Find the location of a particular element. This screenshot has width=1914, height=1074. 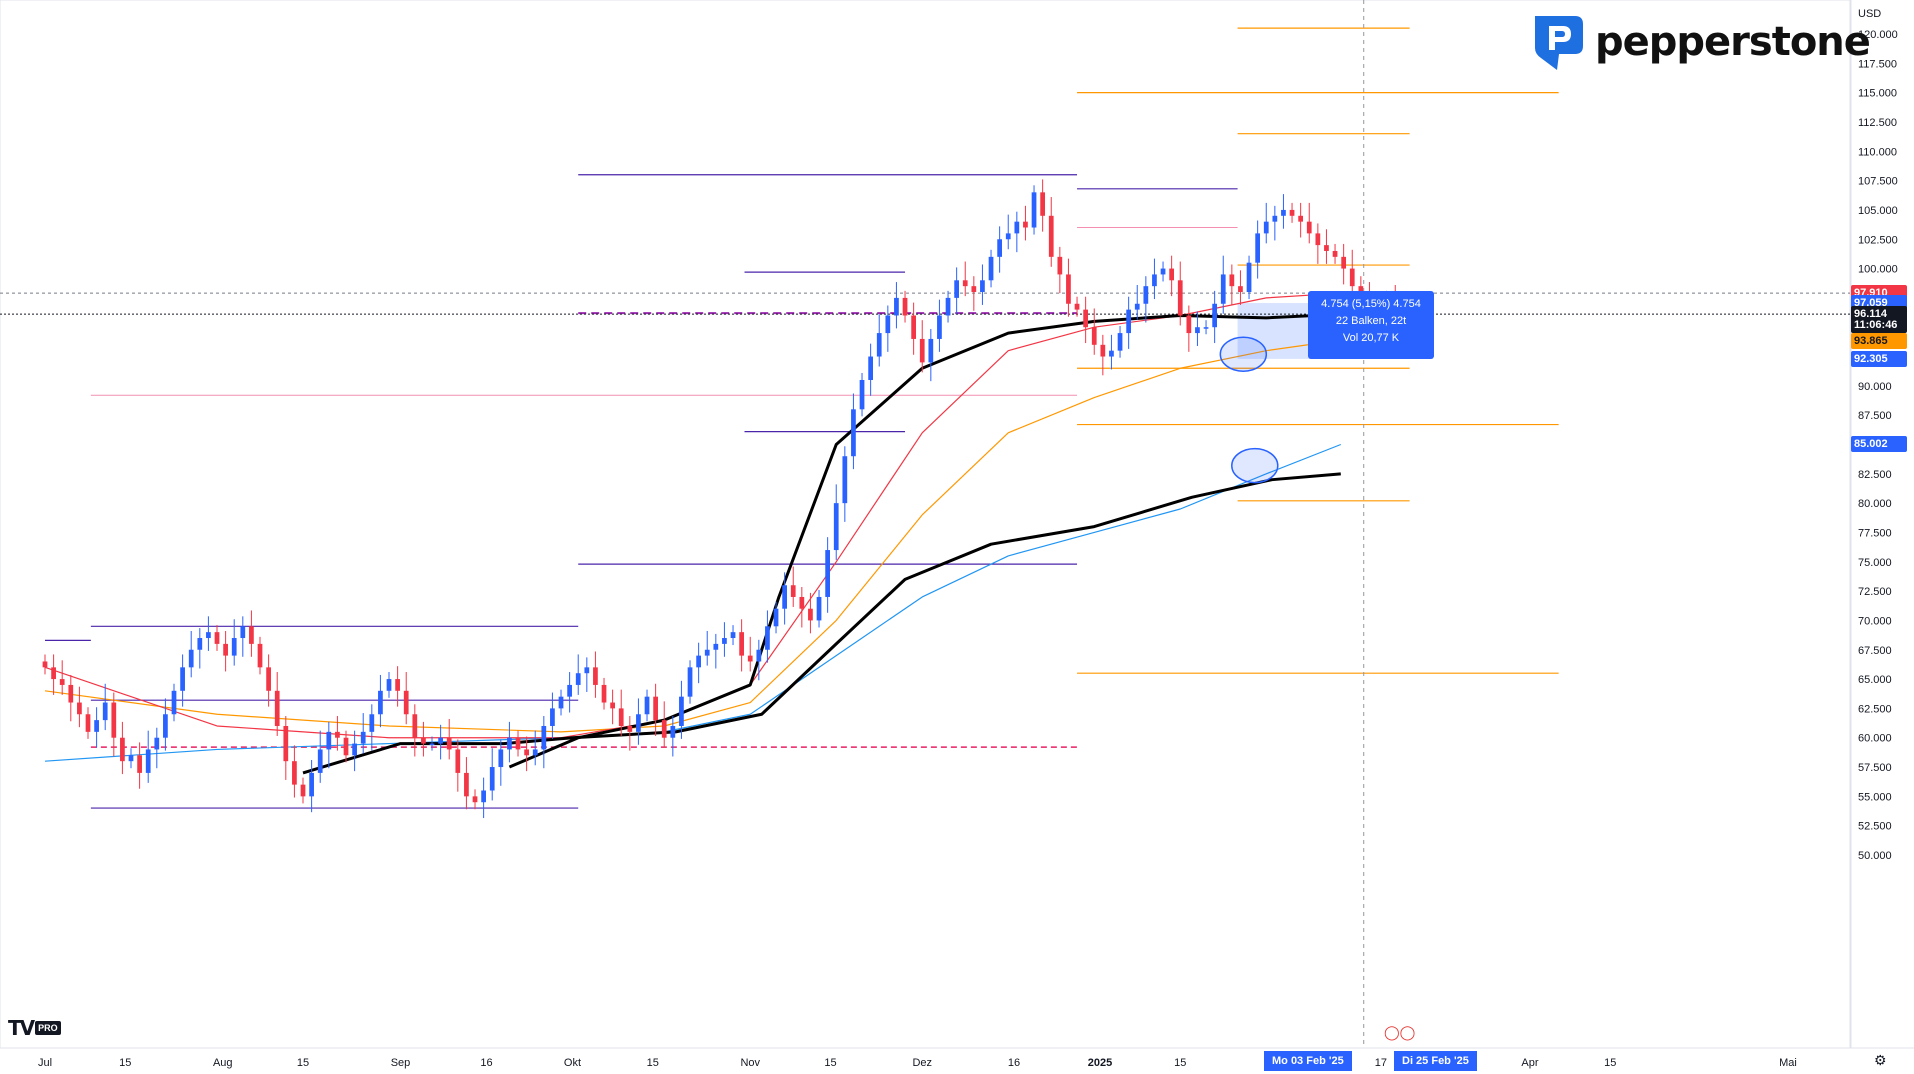

y-tick-label: 120.000 is located at coordinates (1878, 35).